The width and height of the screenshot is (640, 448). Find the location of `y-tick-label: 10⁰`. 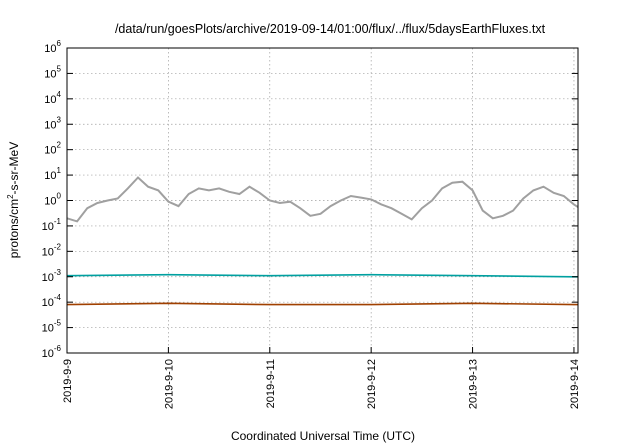

y-tick-label: 10⁰ is located at coordinates (52, 200).